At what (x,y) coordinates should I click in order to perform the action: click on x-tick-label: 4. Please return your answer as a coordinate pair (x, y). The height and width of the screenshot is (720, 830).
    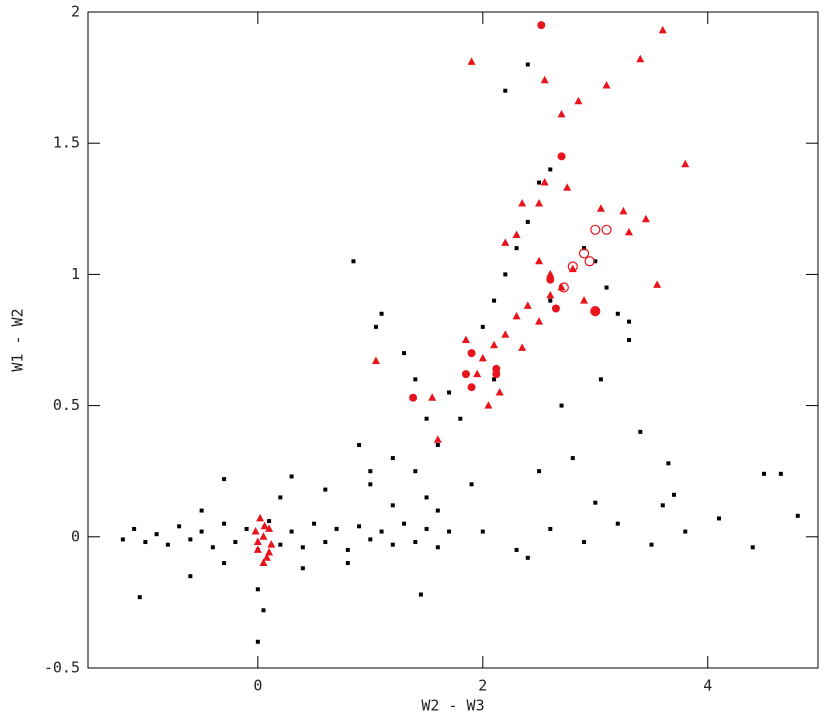
    Looking at the image, I should click on (707, 686).